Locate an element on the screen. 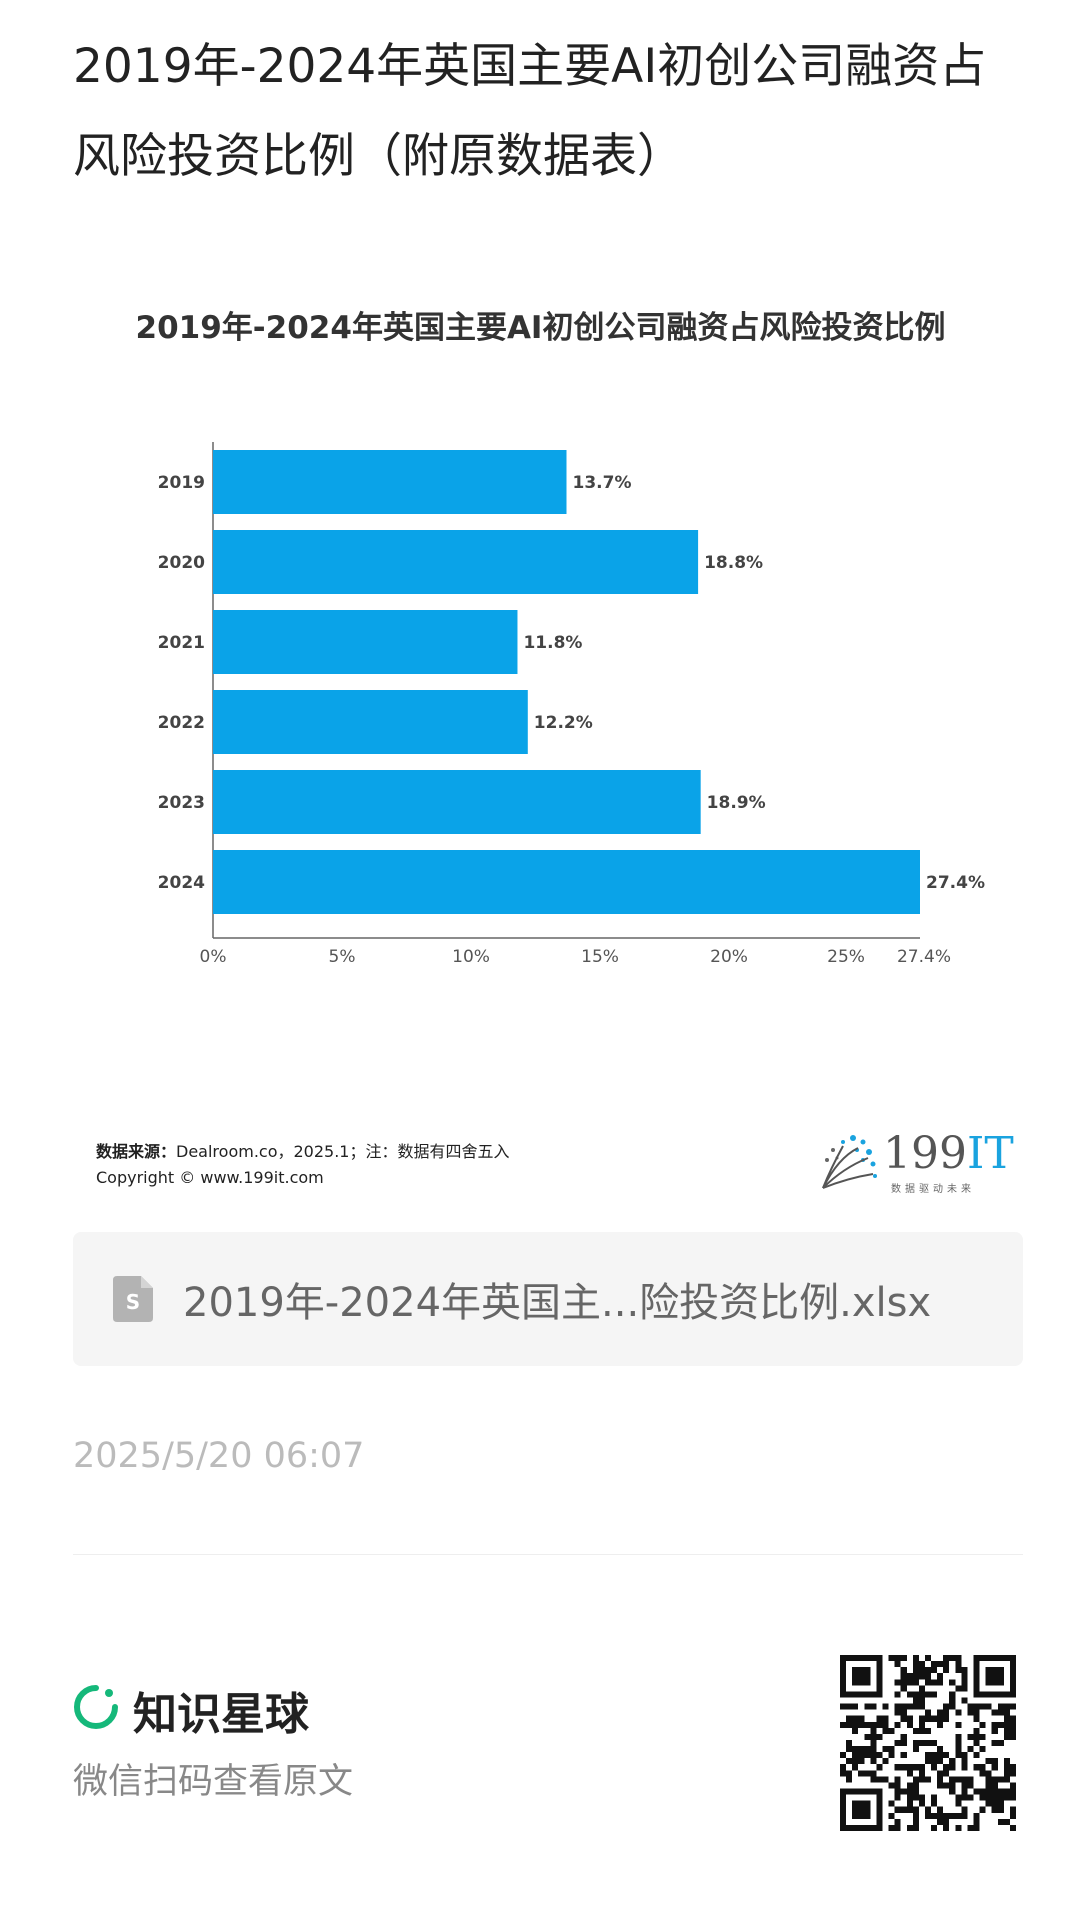 This screenshot has height=1905, width=1080. copyright: Copyright © www.199it.com is located at coordinates (210, 1177).